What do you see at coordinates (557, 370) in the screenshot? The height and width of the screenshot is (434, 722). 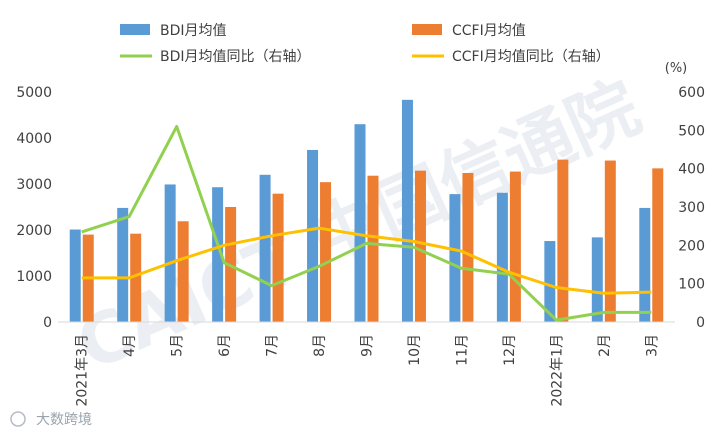 I see `x-tick-label: 2022年1月` at bounding box center [557, 370].